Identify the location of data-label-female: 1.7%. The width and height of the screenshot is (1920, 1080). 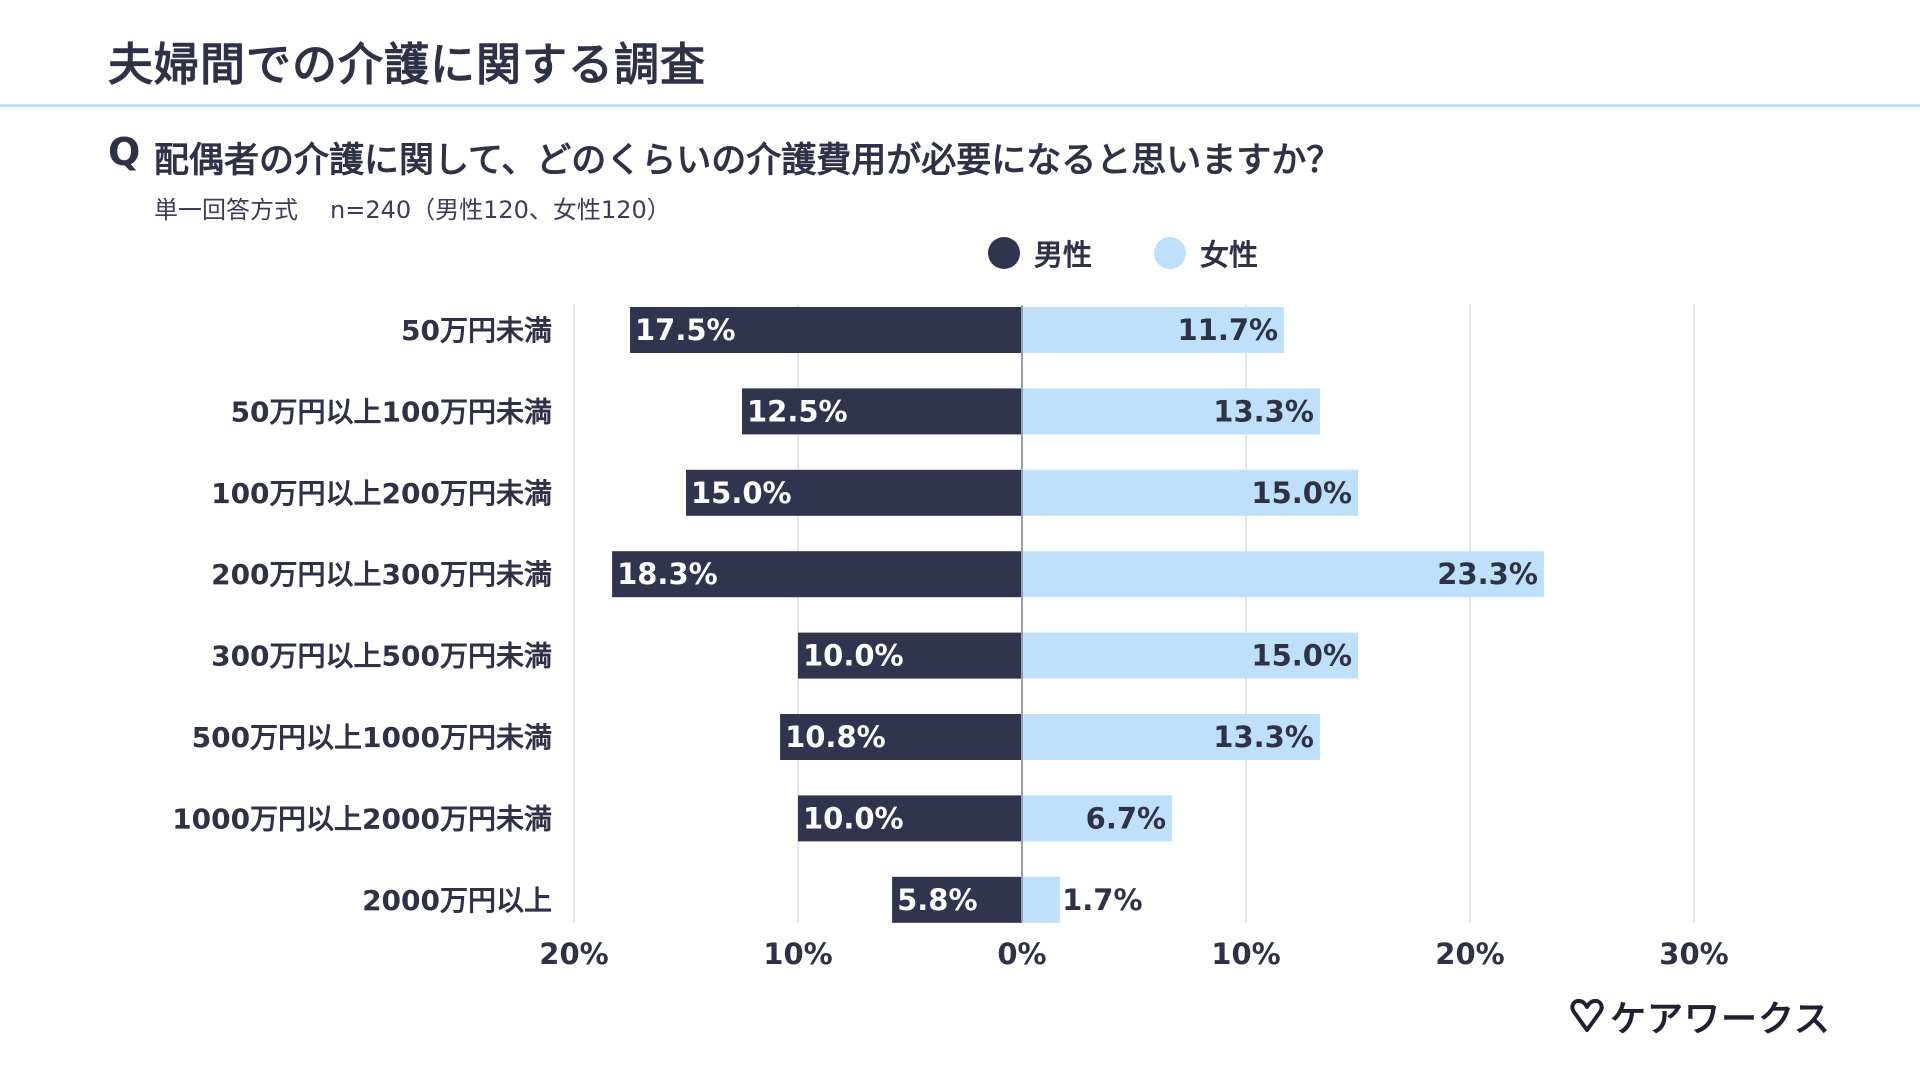
(1102, 900).